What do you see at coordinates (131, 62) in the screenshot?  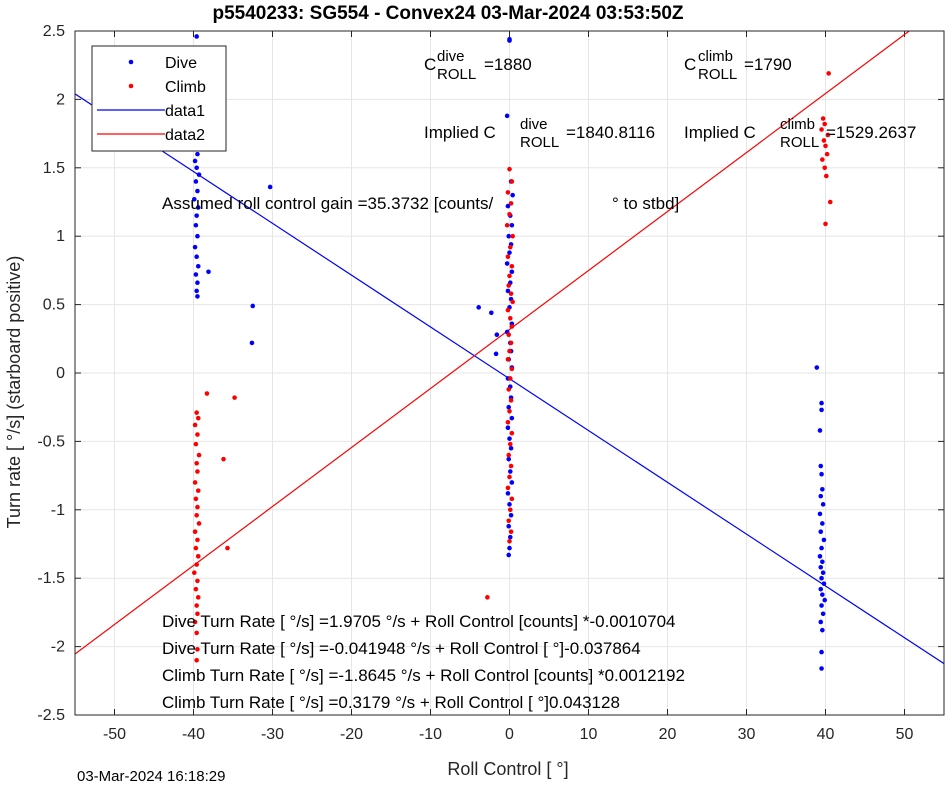 I see `legend-dive-marker` at bounding box center [131, 62].